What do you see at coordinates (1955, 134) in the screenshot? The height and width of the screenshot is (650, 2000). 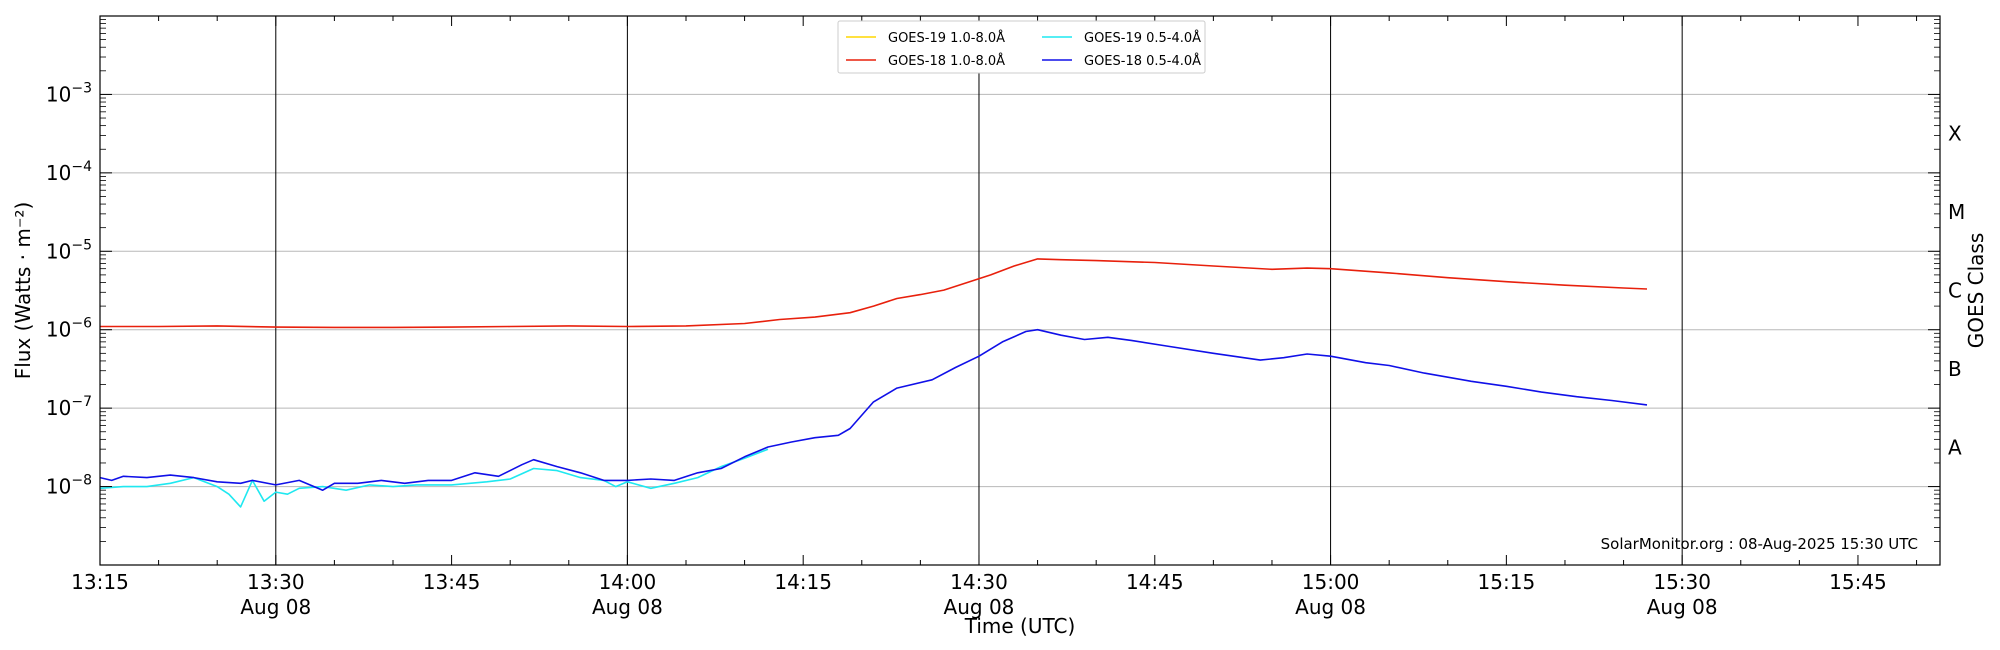 I see `goes-class-label: X` at bounding box center [1955, 134].